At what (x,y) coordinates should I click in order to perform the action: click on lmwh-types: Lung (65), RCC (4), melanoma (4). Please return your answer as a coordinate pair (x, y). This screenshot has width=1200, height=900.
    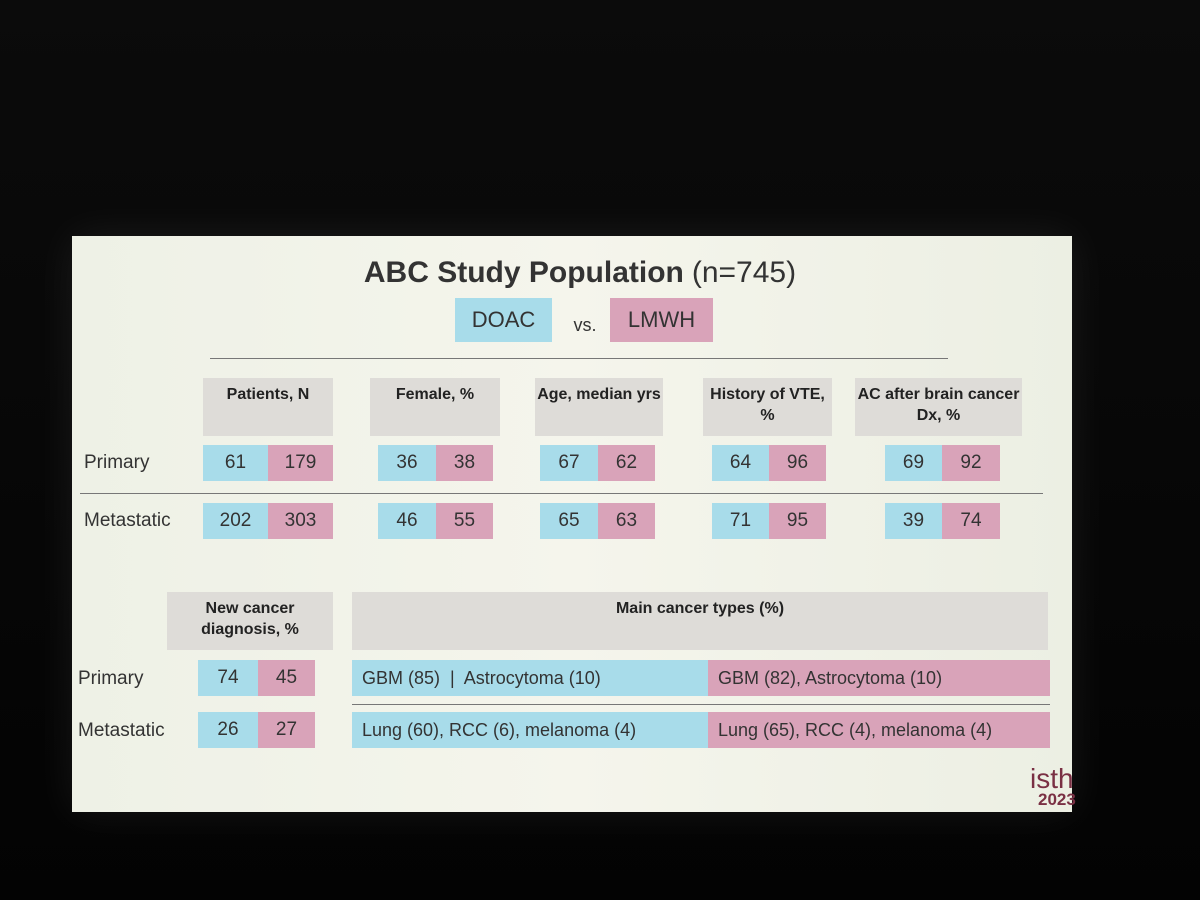
    Looking at the image, I should click on (879, 730).